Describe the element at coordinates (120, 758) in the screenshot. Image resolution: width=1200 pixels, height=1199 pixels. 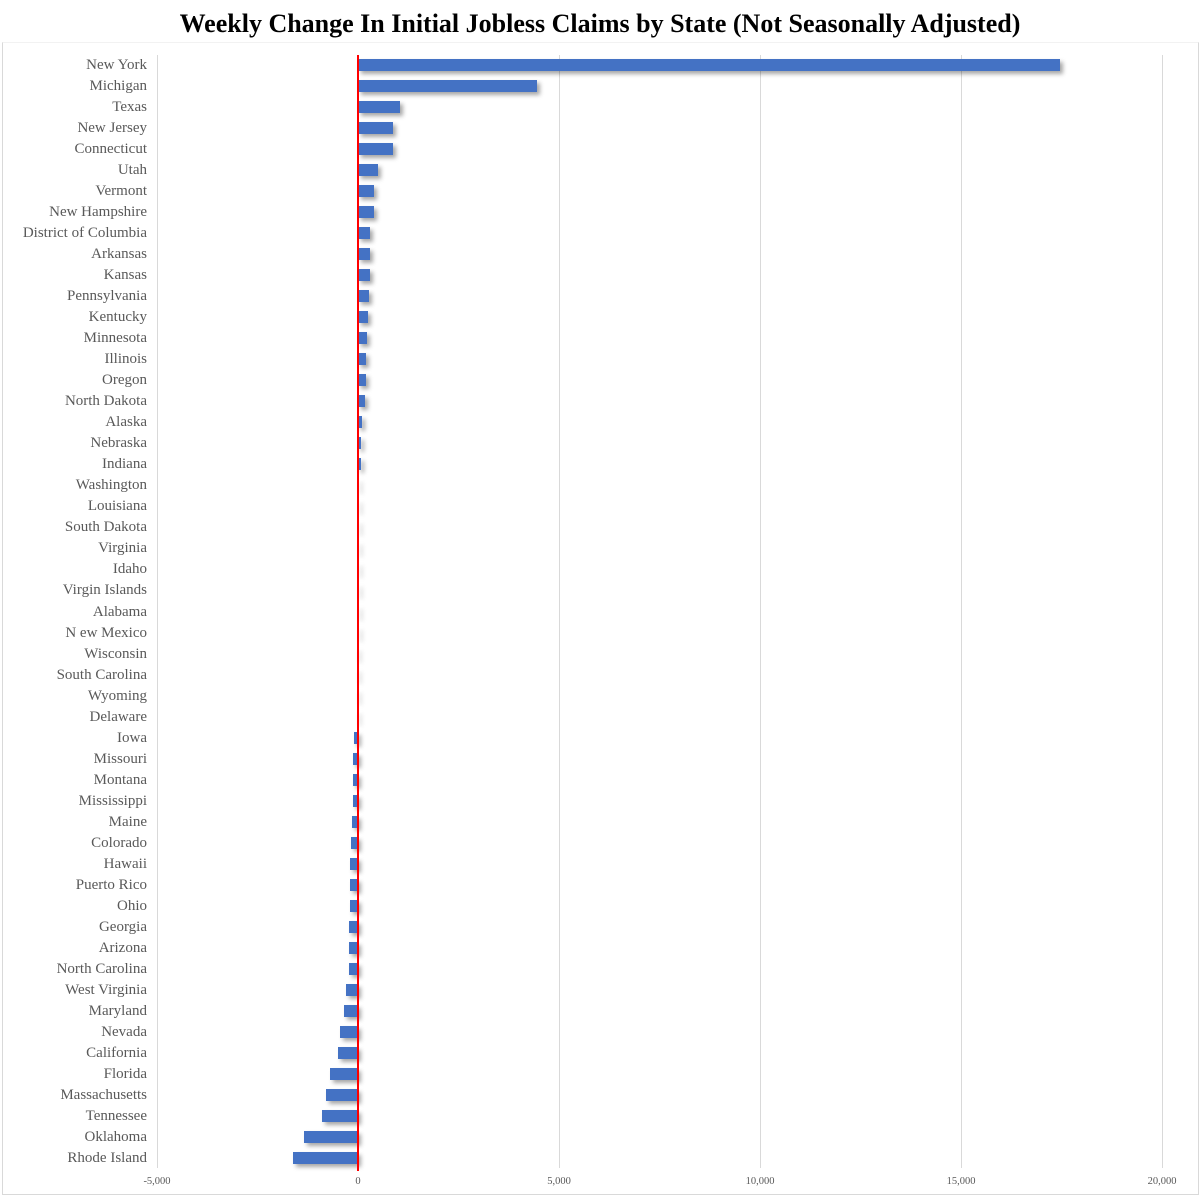
I see `state-label: Missouri` at that location.